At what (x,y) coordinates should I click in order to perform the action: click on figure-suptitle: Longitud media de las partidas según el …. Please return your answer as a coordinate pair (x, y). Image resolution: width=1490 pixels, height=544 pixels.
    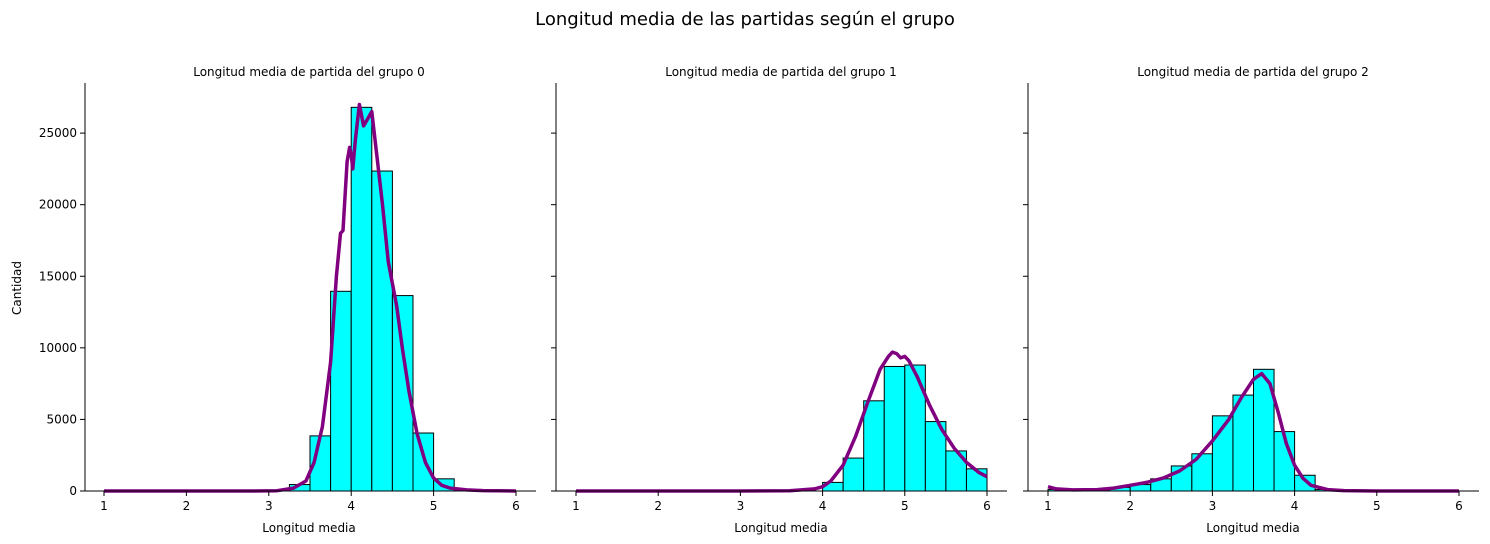
    Looking at the image, I should click on (745, 19).